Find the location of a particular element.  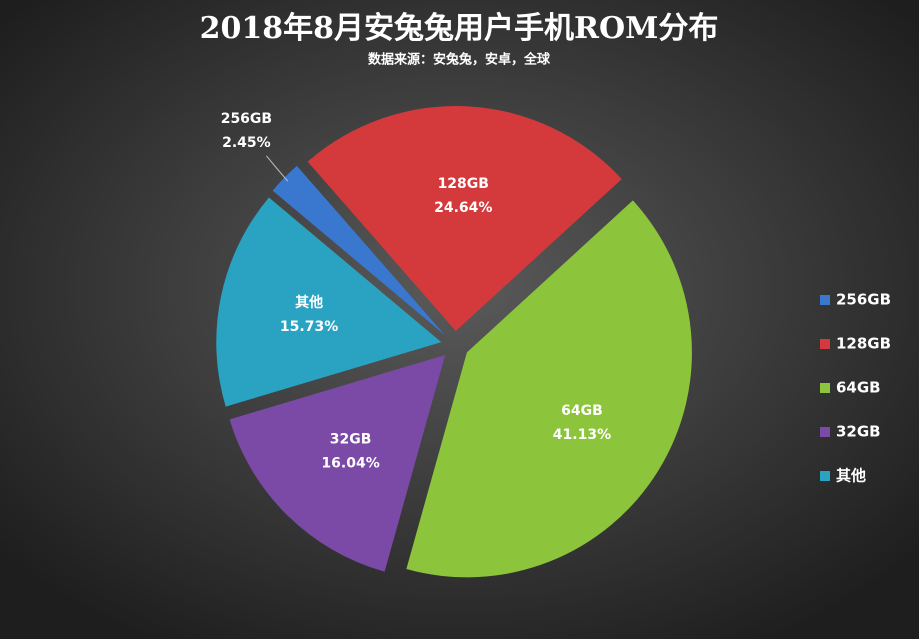

legend-label: 64GB is located at coordinates (858, 388).